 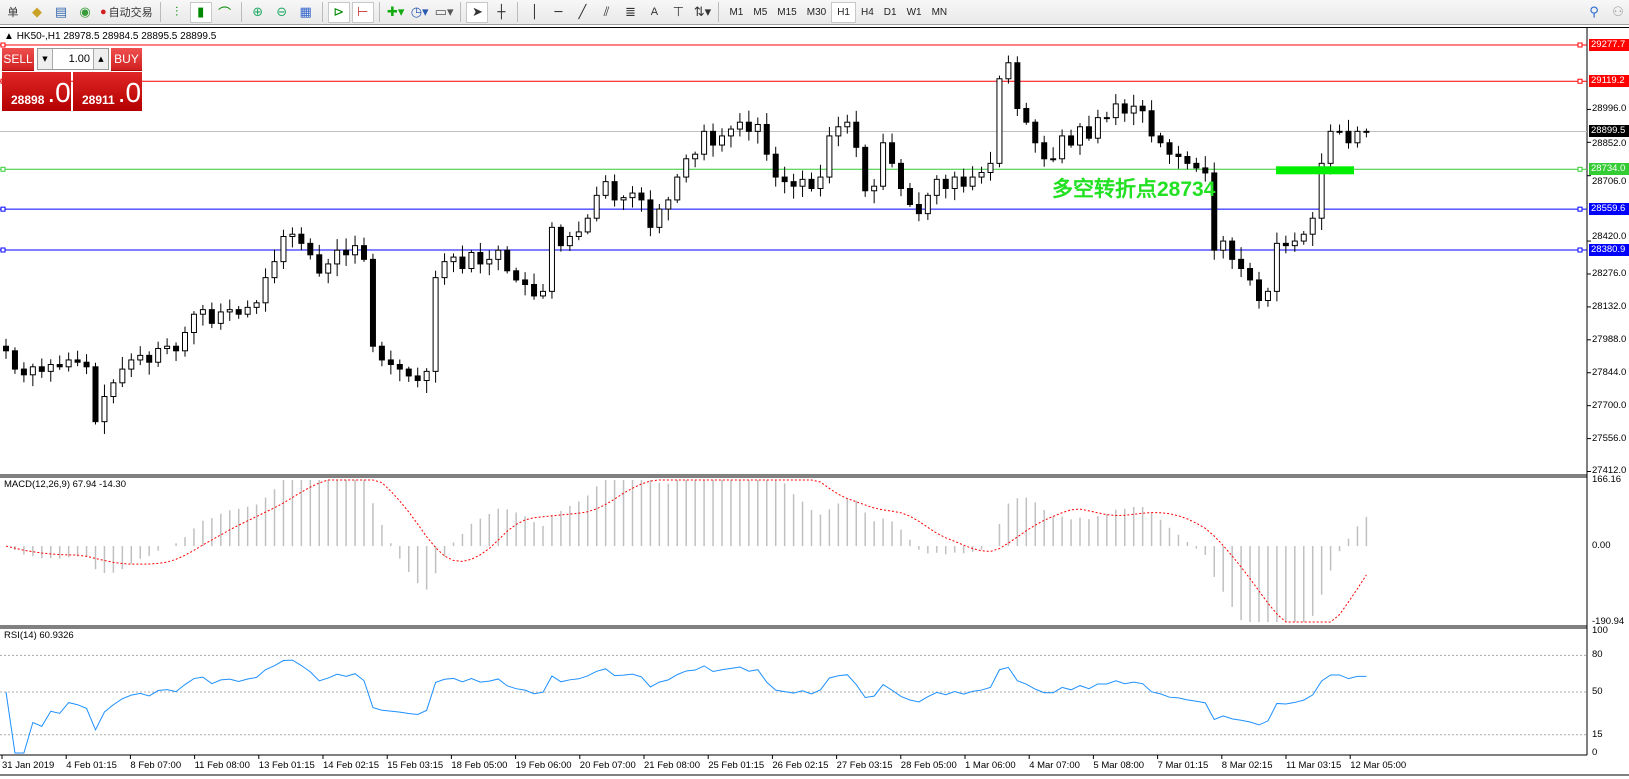 I want to click on zoom-out-icon: ⊖, so click(x=282, y=12).